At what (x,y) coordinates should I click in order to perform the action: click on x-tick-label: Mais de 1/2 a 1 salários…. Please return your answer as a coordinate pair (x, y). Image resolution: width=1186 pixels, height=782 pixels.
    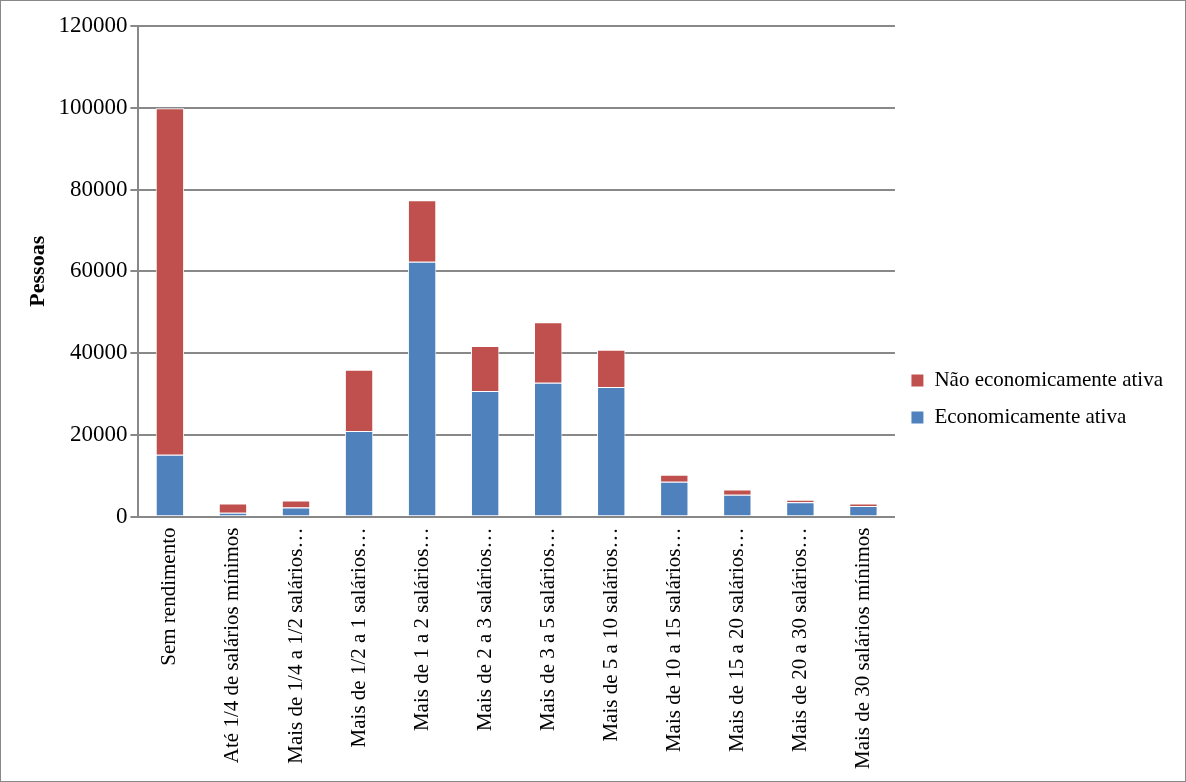
    Looking at the image, I should click on (357, 637).